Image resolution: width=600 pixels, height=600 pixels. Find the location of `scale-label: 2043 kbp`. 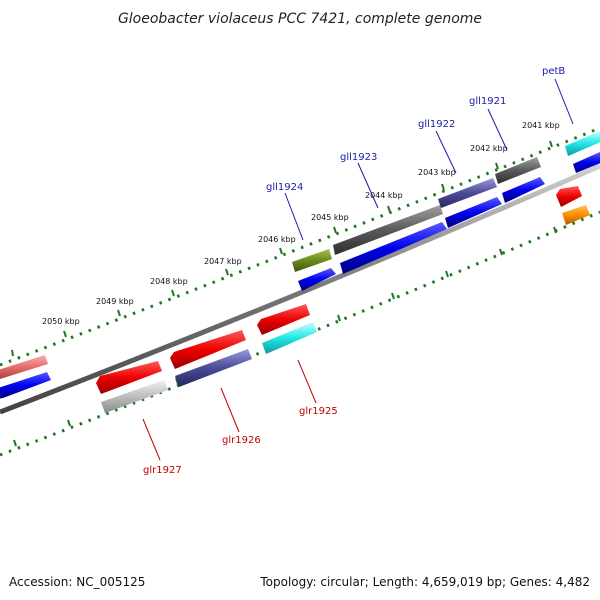

scale-label: 2043 kbp is located at coordinates (437, 172).